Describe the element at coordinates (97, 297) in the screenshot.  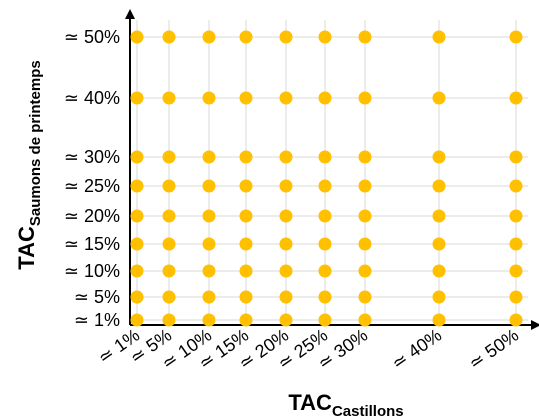
I see `y-tick-label-5: ≃ 5%` at that location.